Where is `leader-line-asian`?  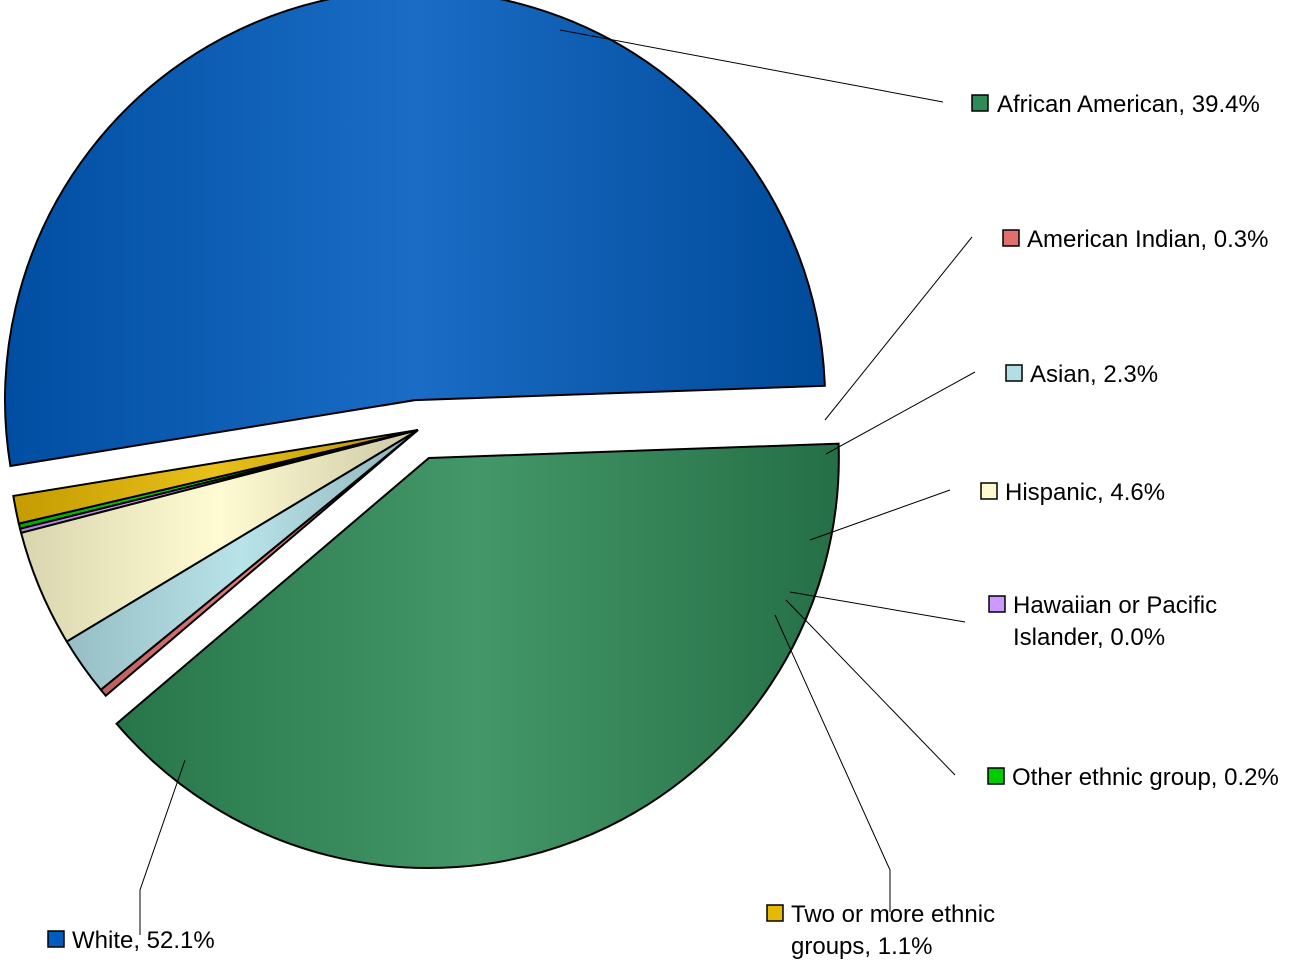 leader-line-asian is located at coordinates (900, 413).